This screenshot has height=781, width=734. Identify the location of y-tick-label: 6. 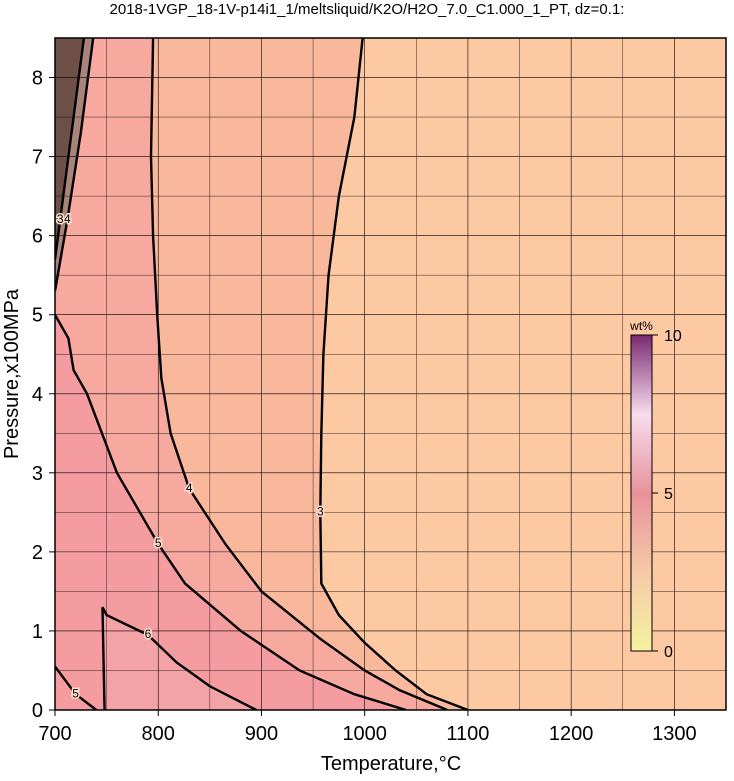
(37, 237).